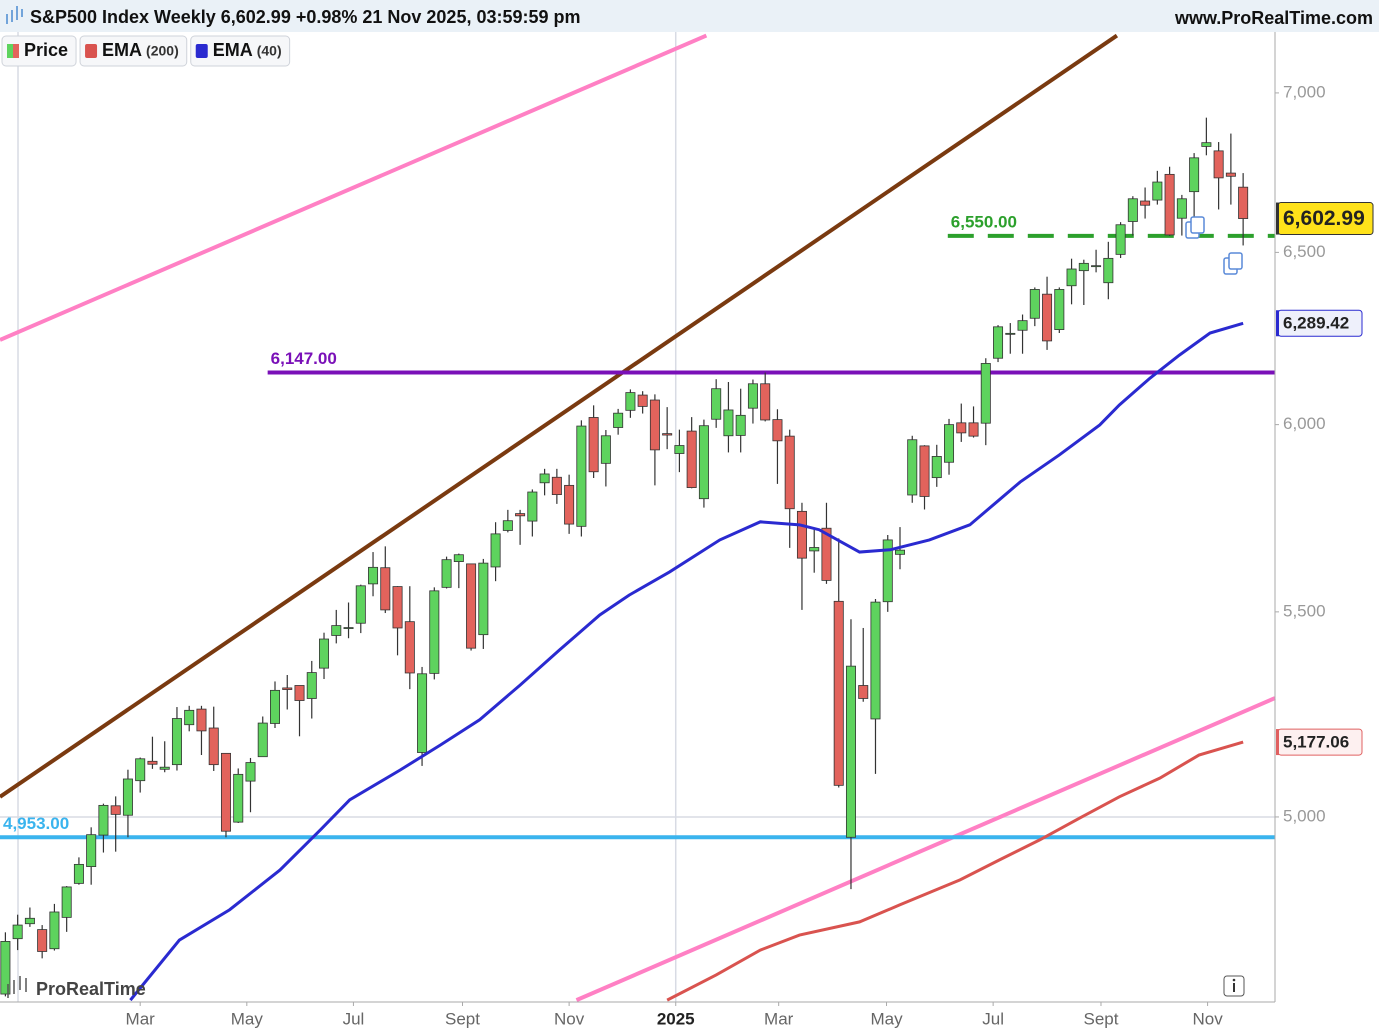  I want to click on watermark: ProRealTime, so click(91, 989).